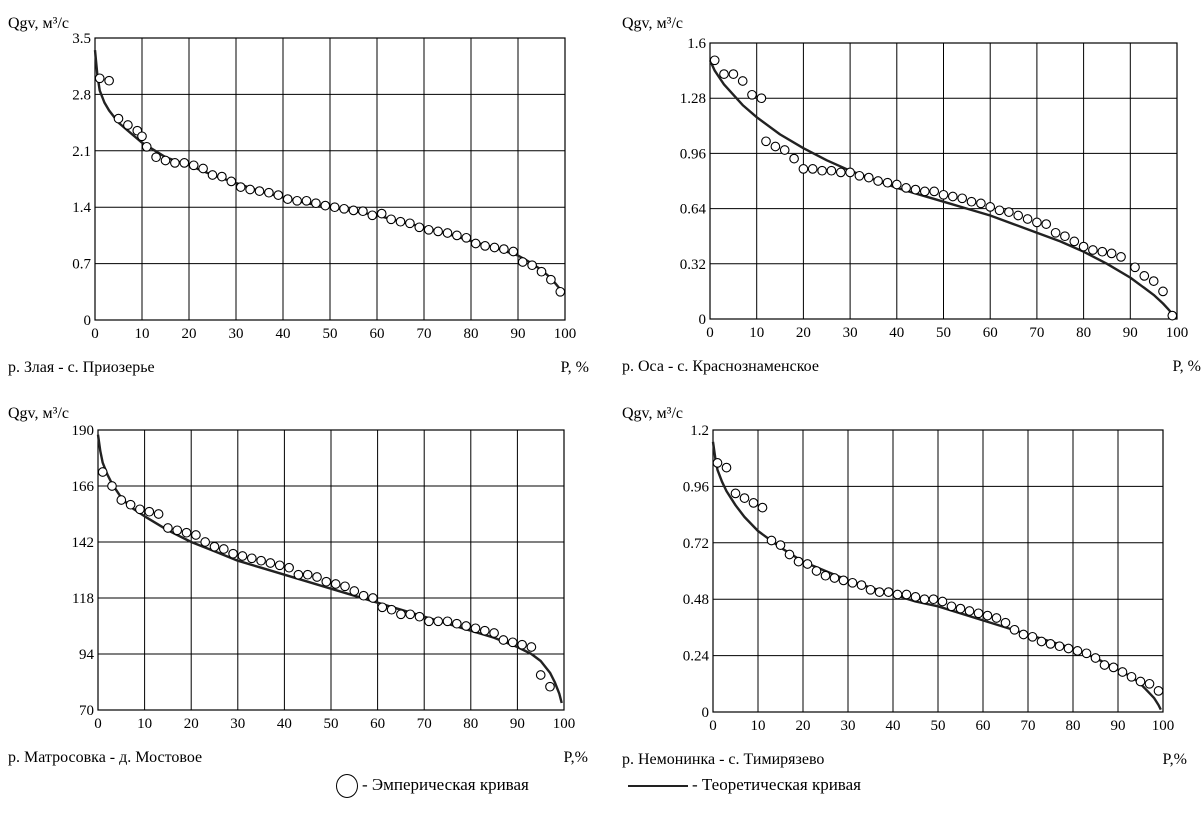 The image size is (1202, 820). I want to click on x-tick-label: 20, so click(189, 334).